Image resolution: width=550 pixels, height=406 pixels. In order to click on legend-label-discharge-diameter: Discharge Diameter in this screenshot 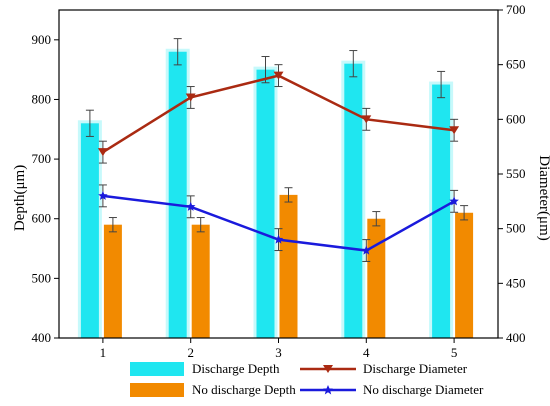, I will do `click(415, 368)`.